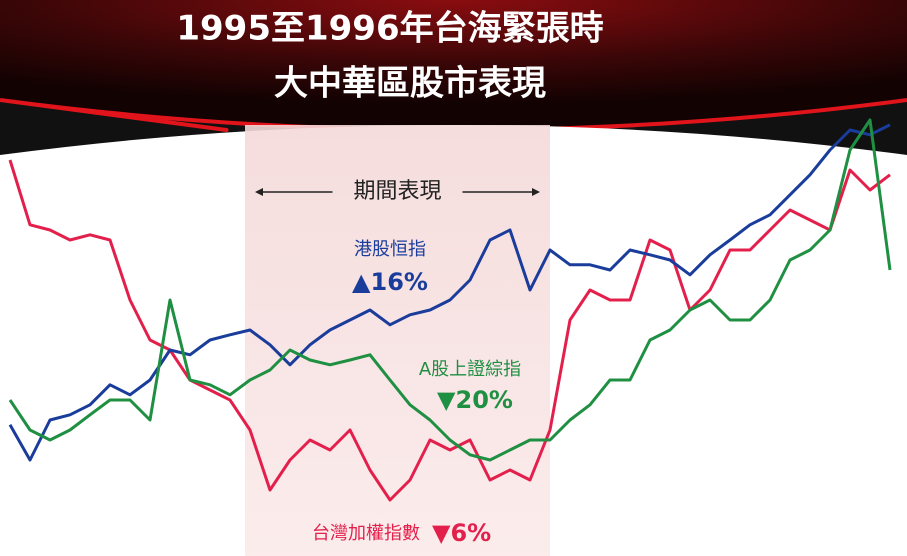  I want to click on series-name: A股上證綜指, so click(470, 369).